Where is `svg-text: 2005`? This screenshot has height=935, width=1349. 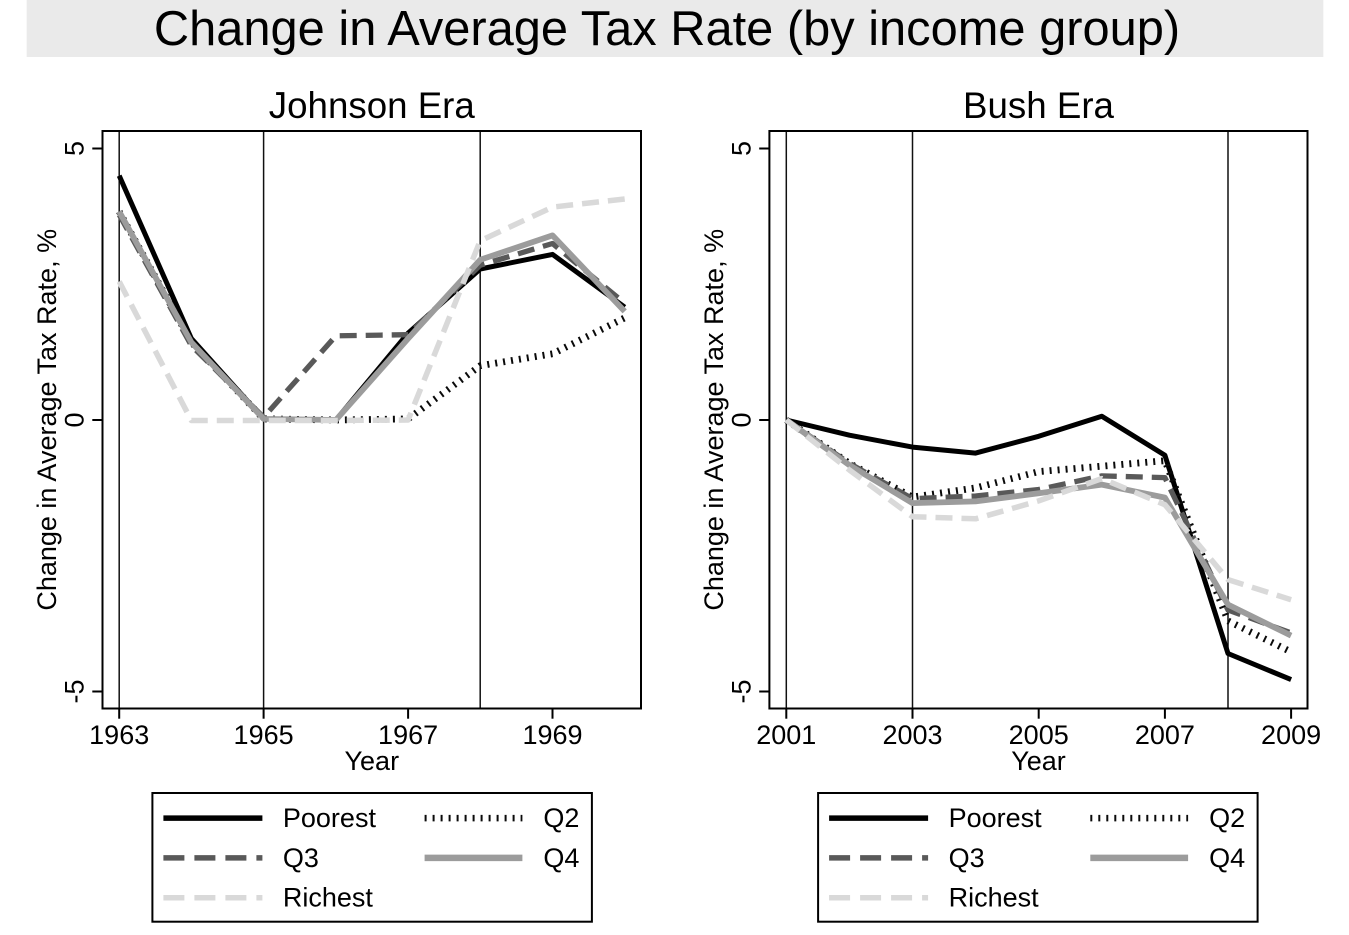 svg-text: 2005 is located at coordinates (1039, 735).